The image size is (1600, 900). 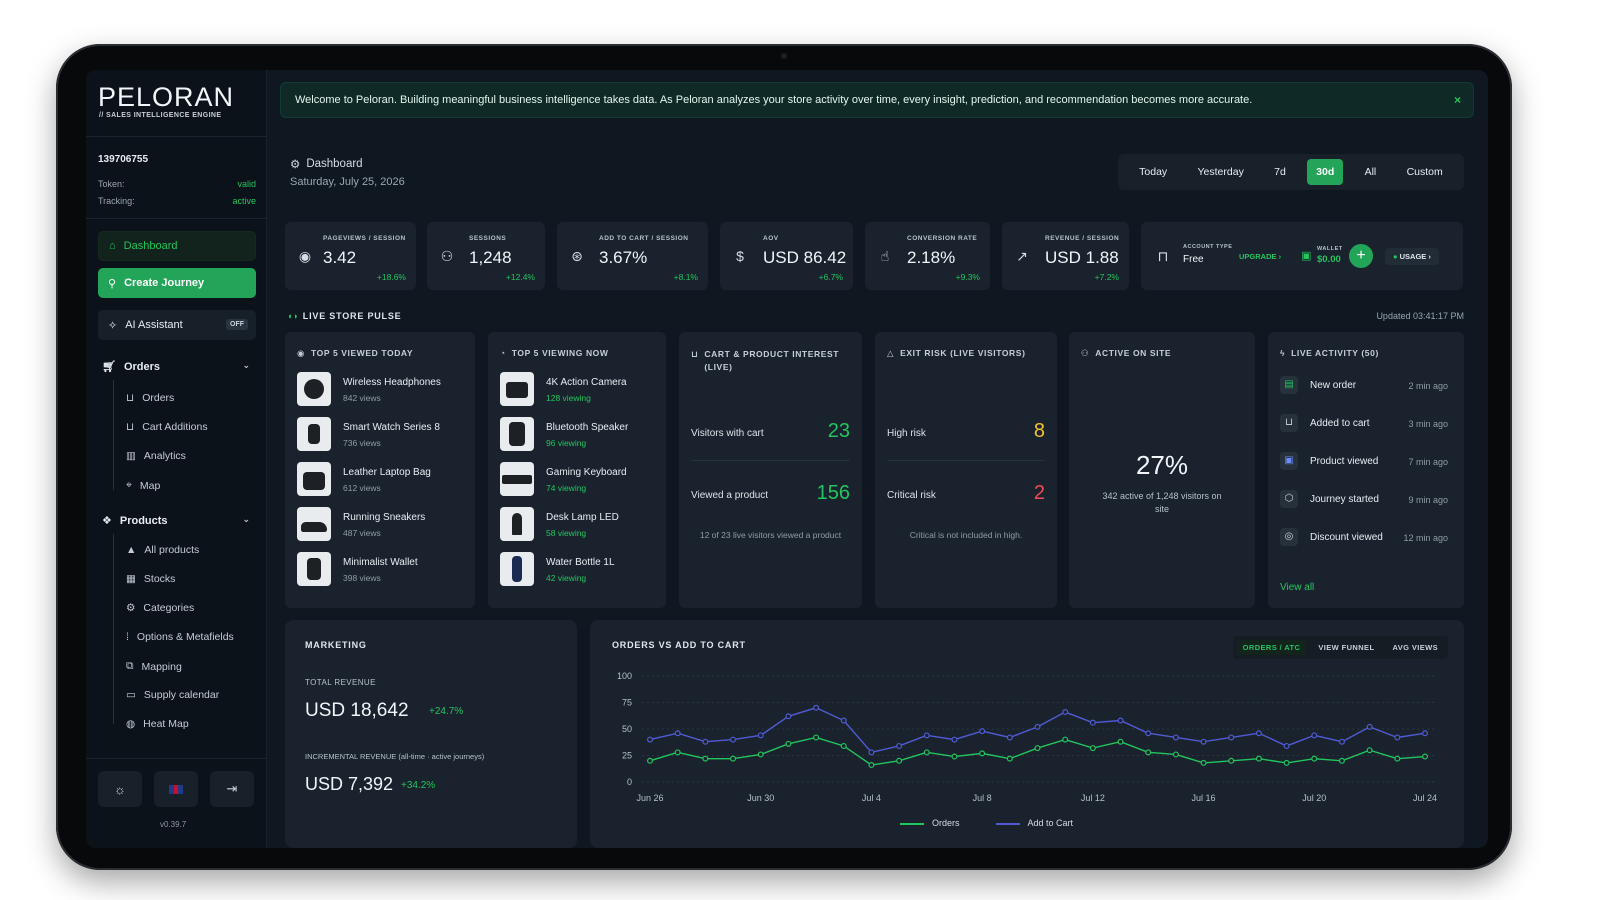 What do you see at coordinates (1297, 587) in the screenshot?
I see `view-all-link: View all` at bounding box center [1297, 587].